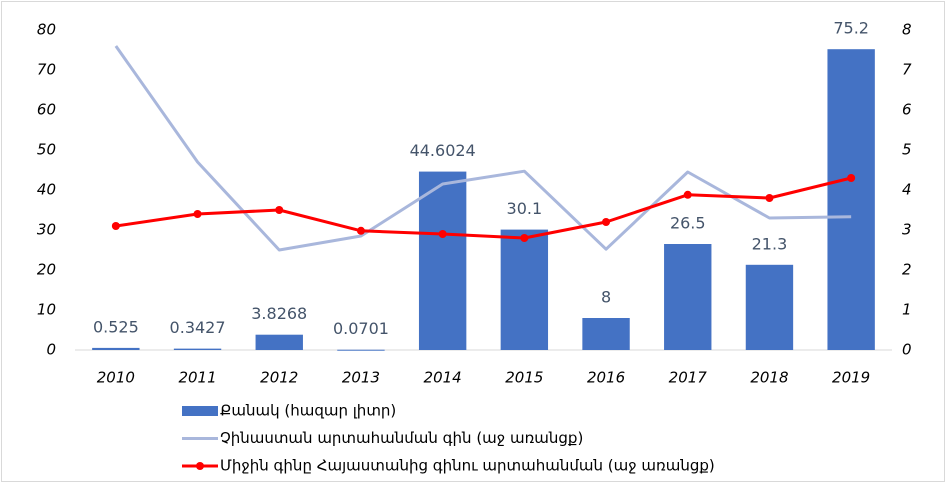  Describe the element at coordinates (46, 150) in the screenshot. I see `y-tick-label: 50` at that location.